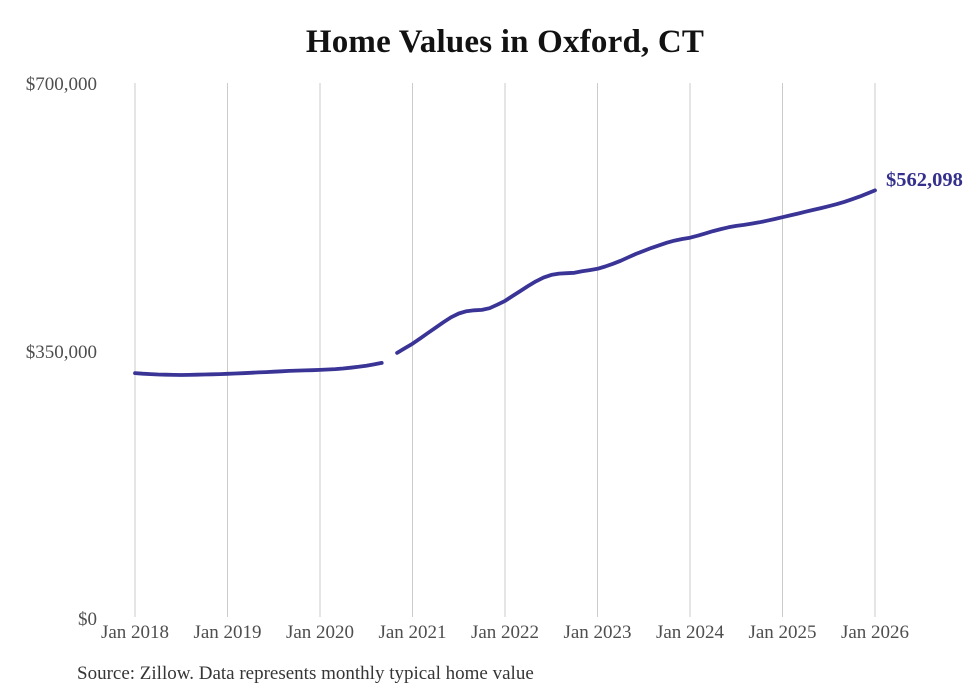  I want to click on x-tick-label: Jan 2024, so click(690, 632).